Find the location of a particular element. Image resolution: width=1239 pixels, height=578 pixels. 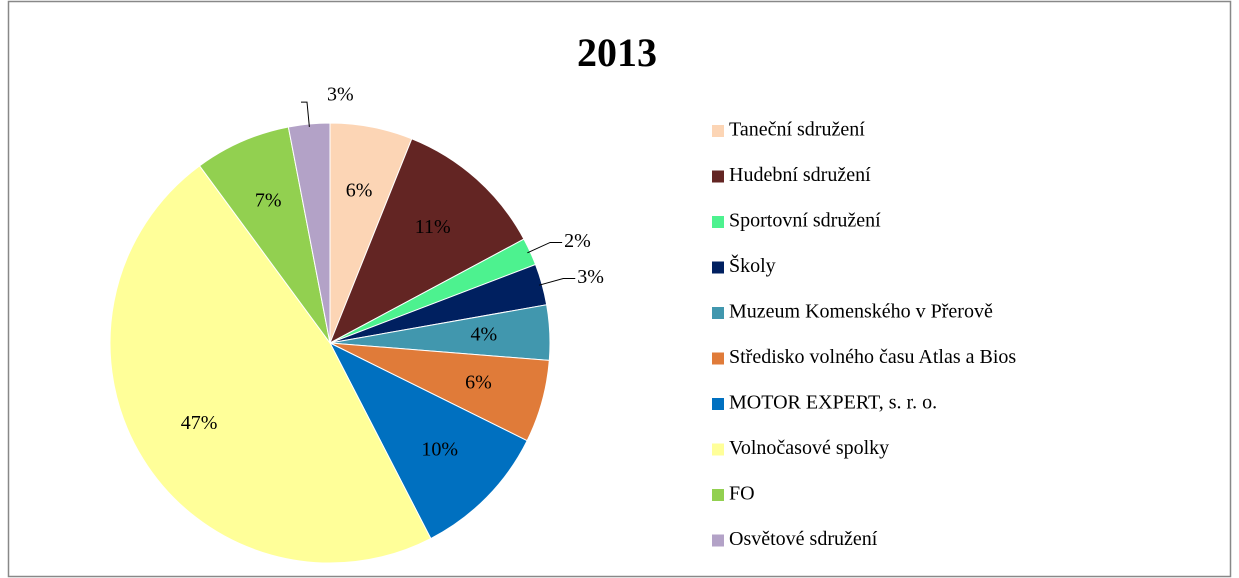

legend-label: Taneční sdružení is located at coordinates (797, 130).